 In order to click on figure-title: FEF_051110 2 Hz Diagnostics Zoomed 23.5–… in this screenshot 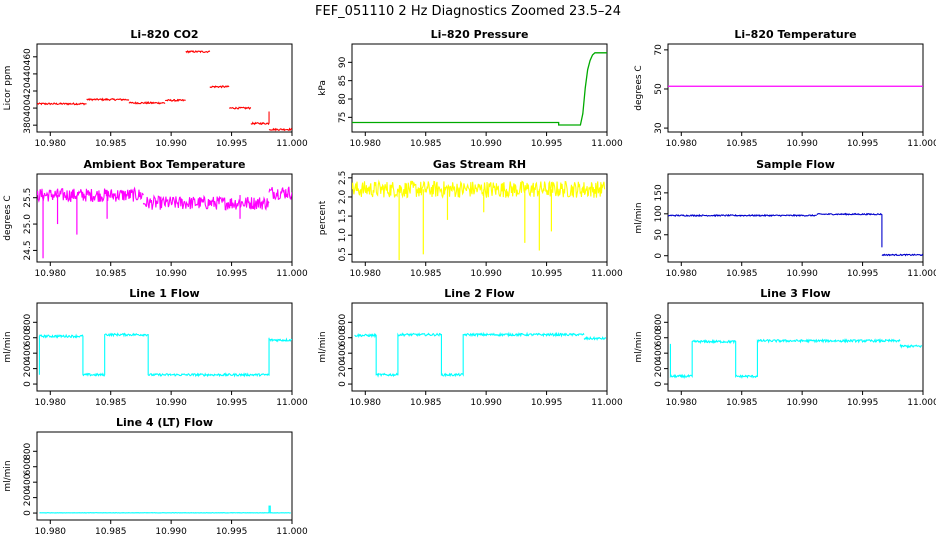, I will do `click(468, 11)`.